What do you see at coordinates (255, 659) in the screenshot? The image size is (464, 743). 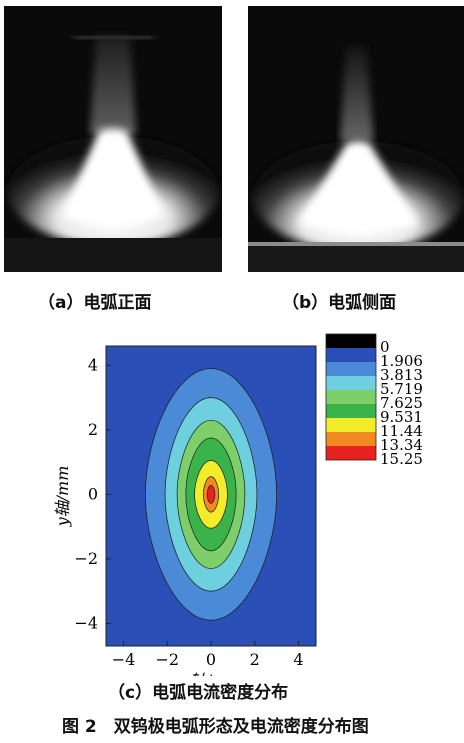 I see `x-tick-label-3: 2` at bounding box center [255, 659].